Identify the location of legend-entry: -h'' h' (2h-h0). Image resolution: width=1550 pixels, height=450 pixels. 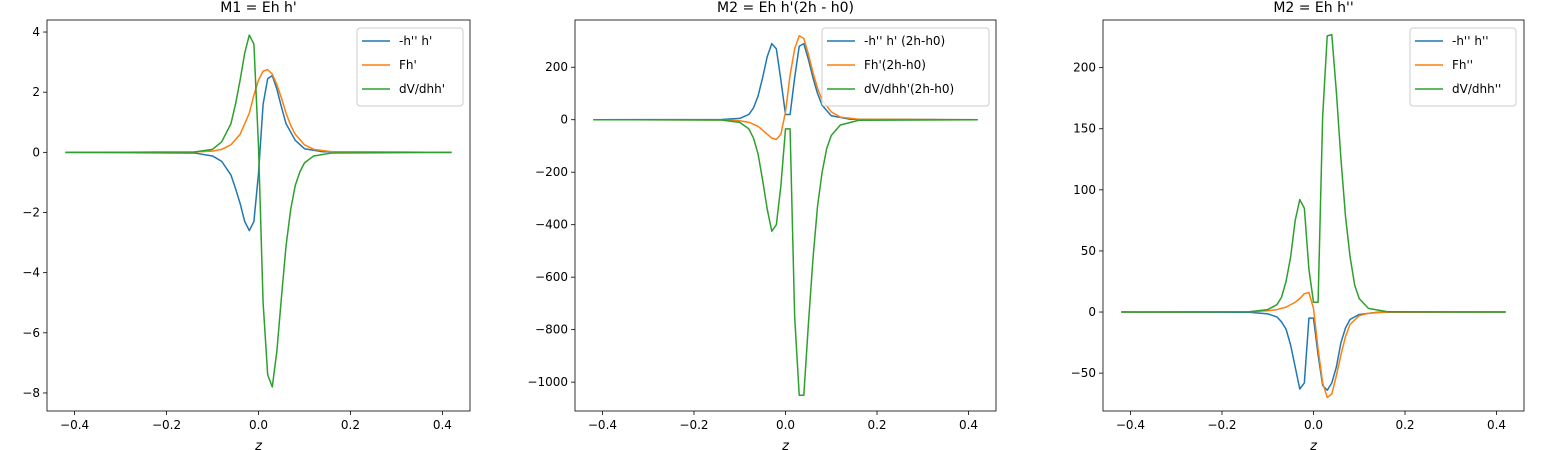
(904, 41).